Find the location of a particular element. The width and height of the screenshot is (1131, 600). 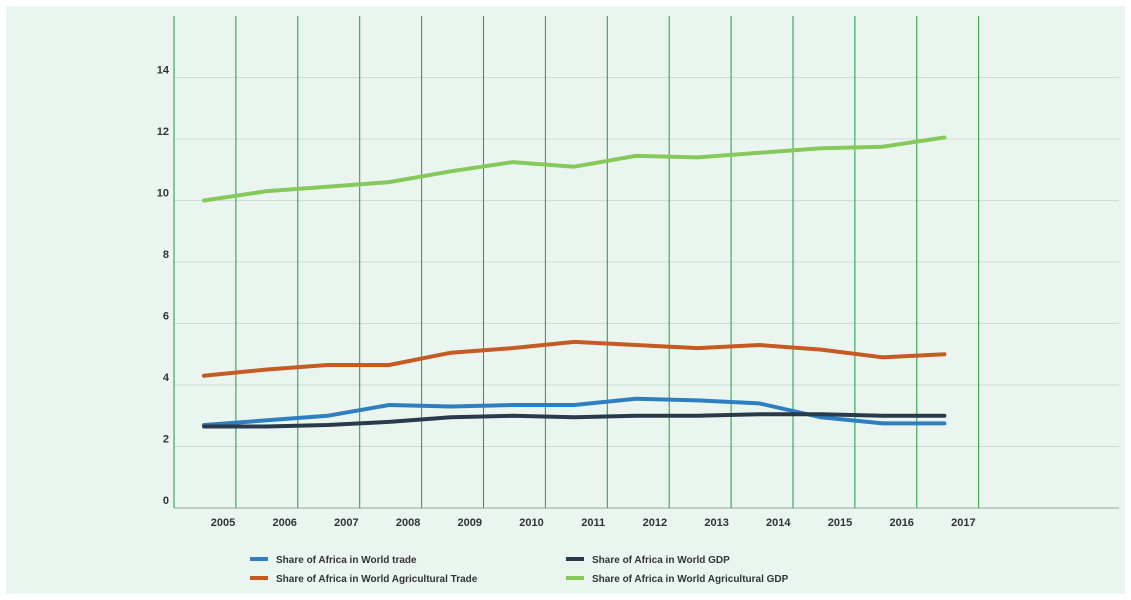

x-tick-label: 2010 is located at coordinates (531, 523).